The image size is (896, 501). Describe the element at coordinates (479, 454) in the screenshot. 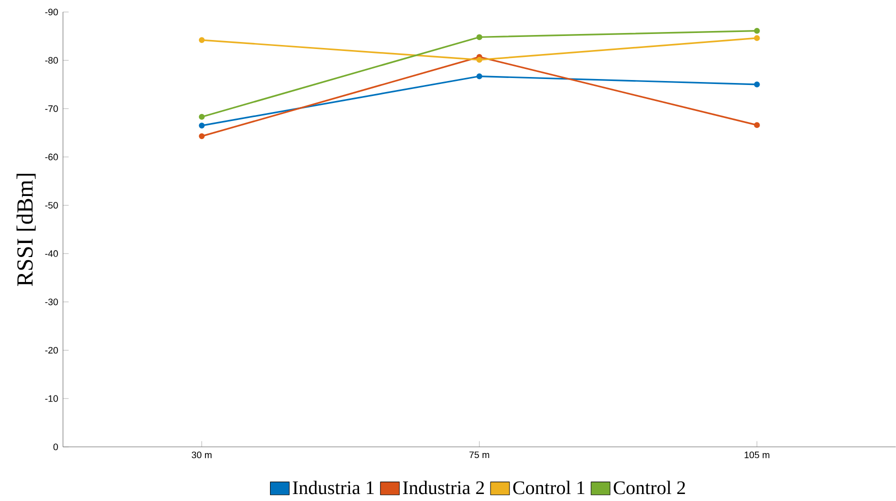

I see `x-tick-label: 75 m` at that location.